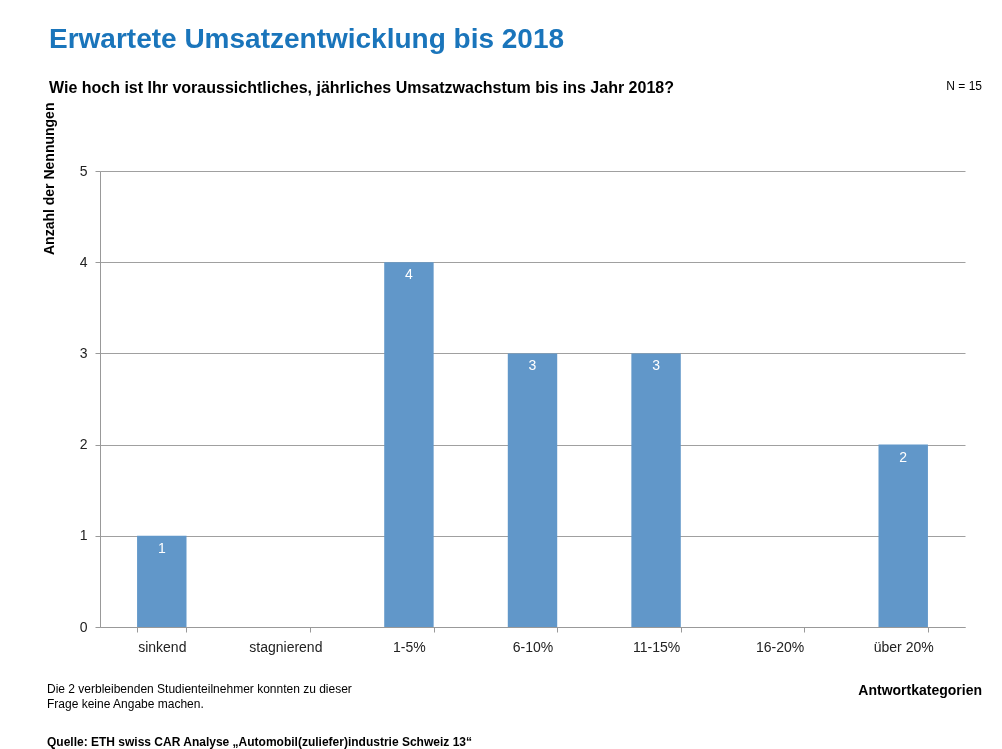 The height and width of the screenshot is (749, 1002). What do you see at coordinates (161, 547) in the screenshot?
I see `data-label: 1` at bounding box center [161, 547].